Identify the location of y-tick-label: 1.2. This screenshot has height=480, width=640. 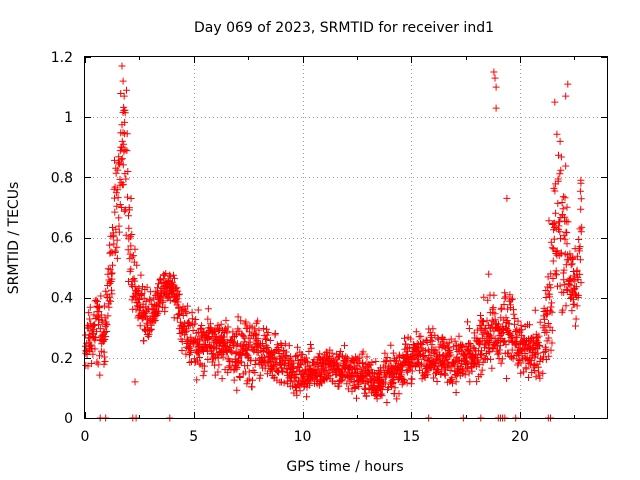
(62, 58).